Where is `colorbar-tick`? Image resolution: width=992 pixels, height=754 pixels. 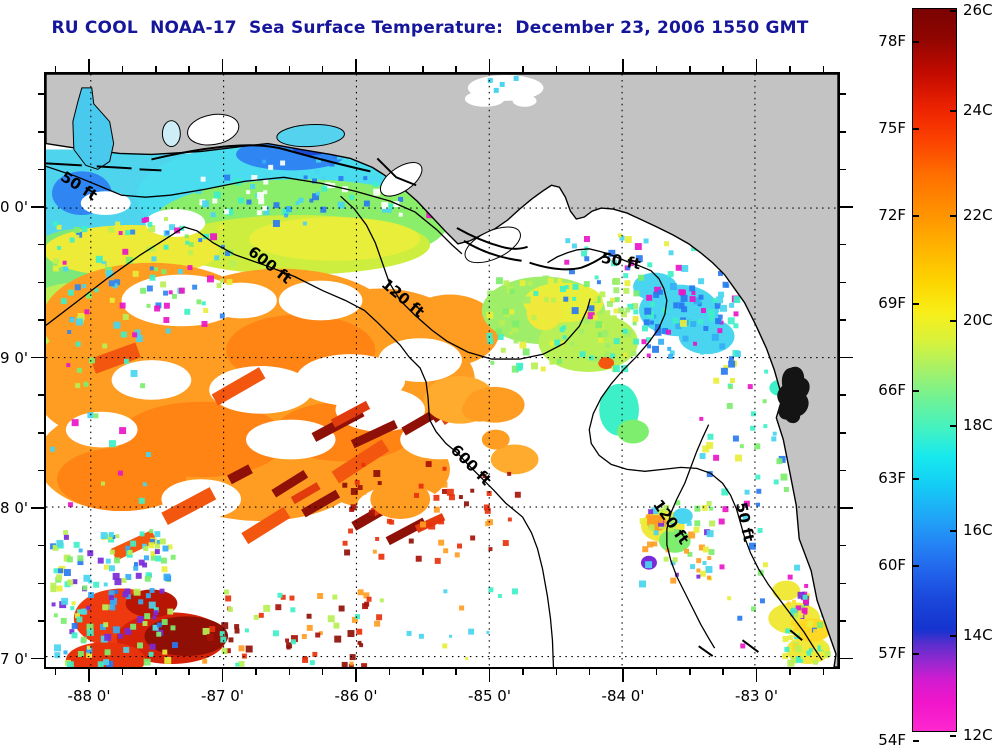
colorbar-tick is located at coordinates (953, 11).